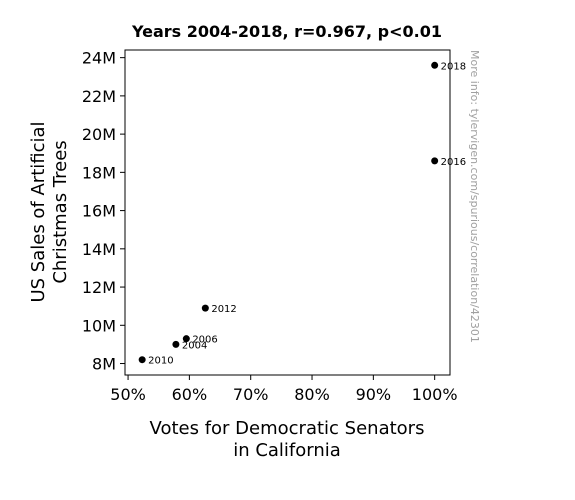 The width and height of the screenshot is (575, 500). I want to click on point-label: 2016, so click(453, 162).